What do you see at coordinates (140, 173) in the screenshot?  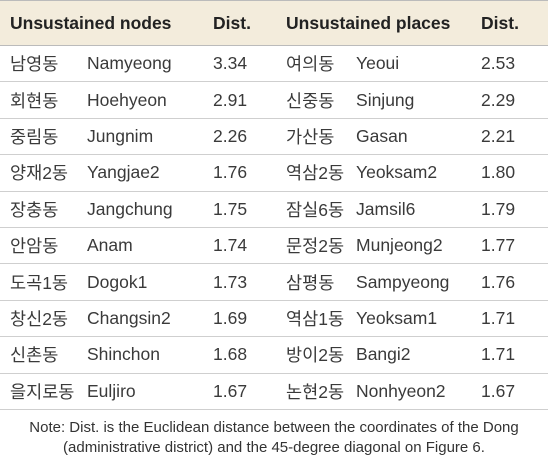 I see `table-cell: Yangjae2` at bounding box center [140, 173].